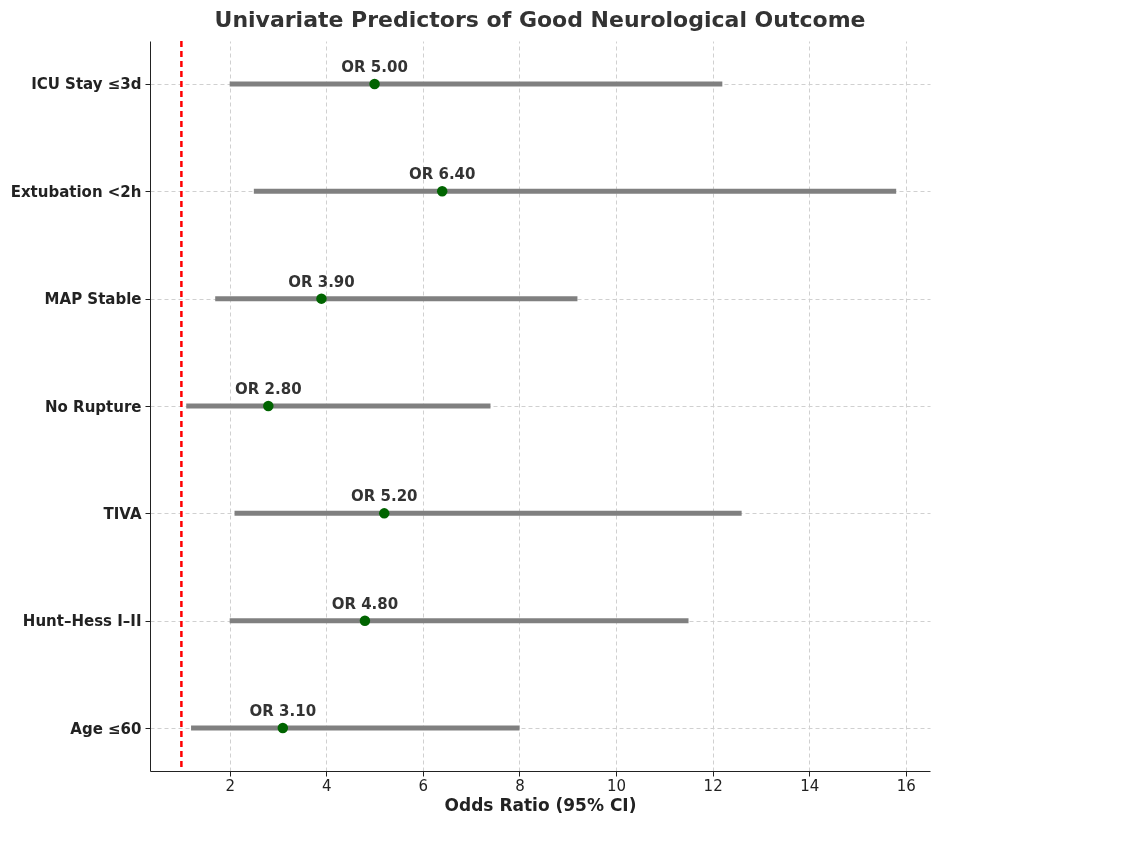 The height and width of the screenshot is (856, 1137). What do you see at coordinates (374, 66) in the screenshot?
I see `data-label: OR 5.00` at bounding box center [374, 66].